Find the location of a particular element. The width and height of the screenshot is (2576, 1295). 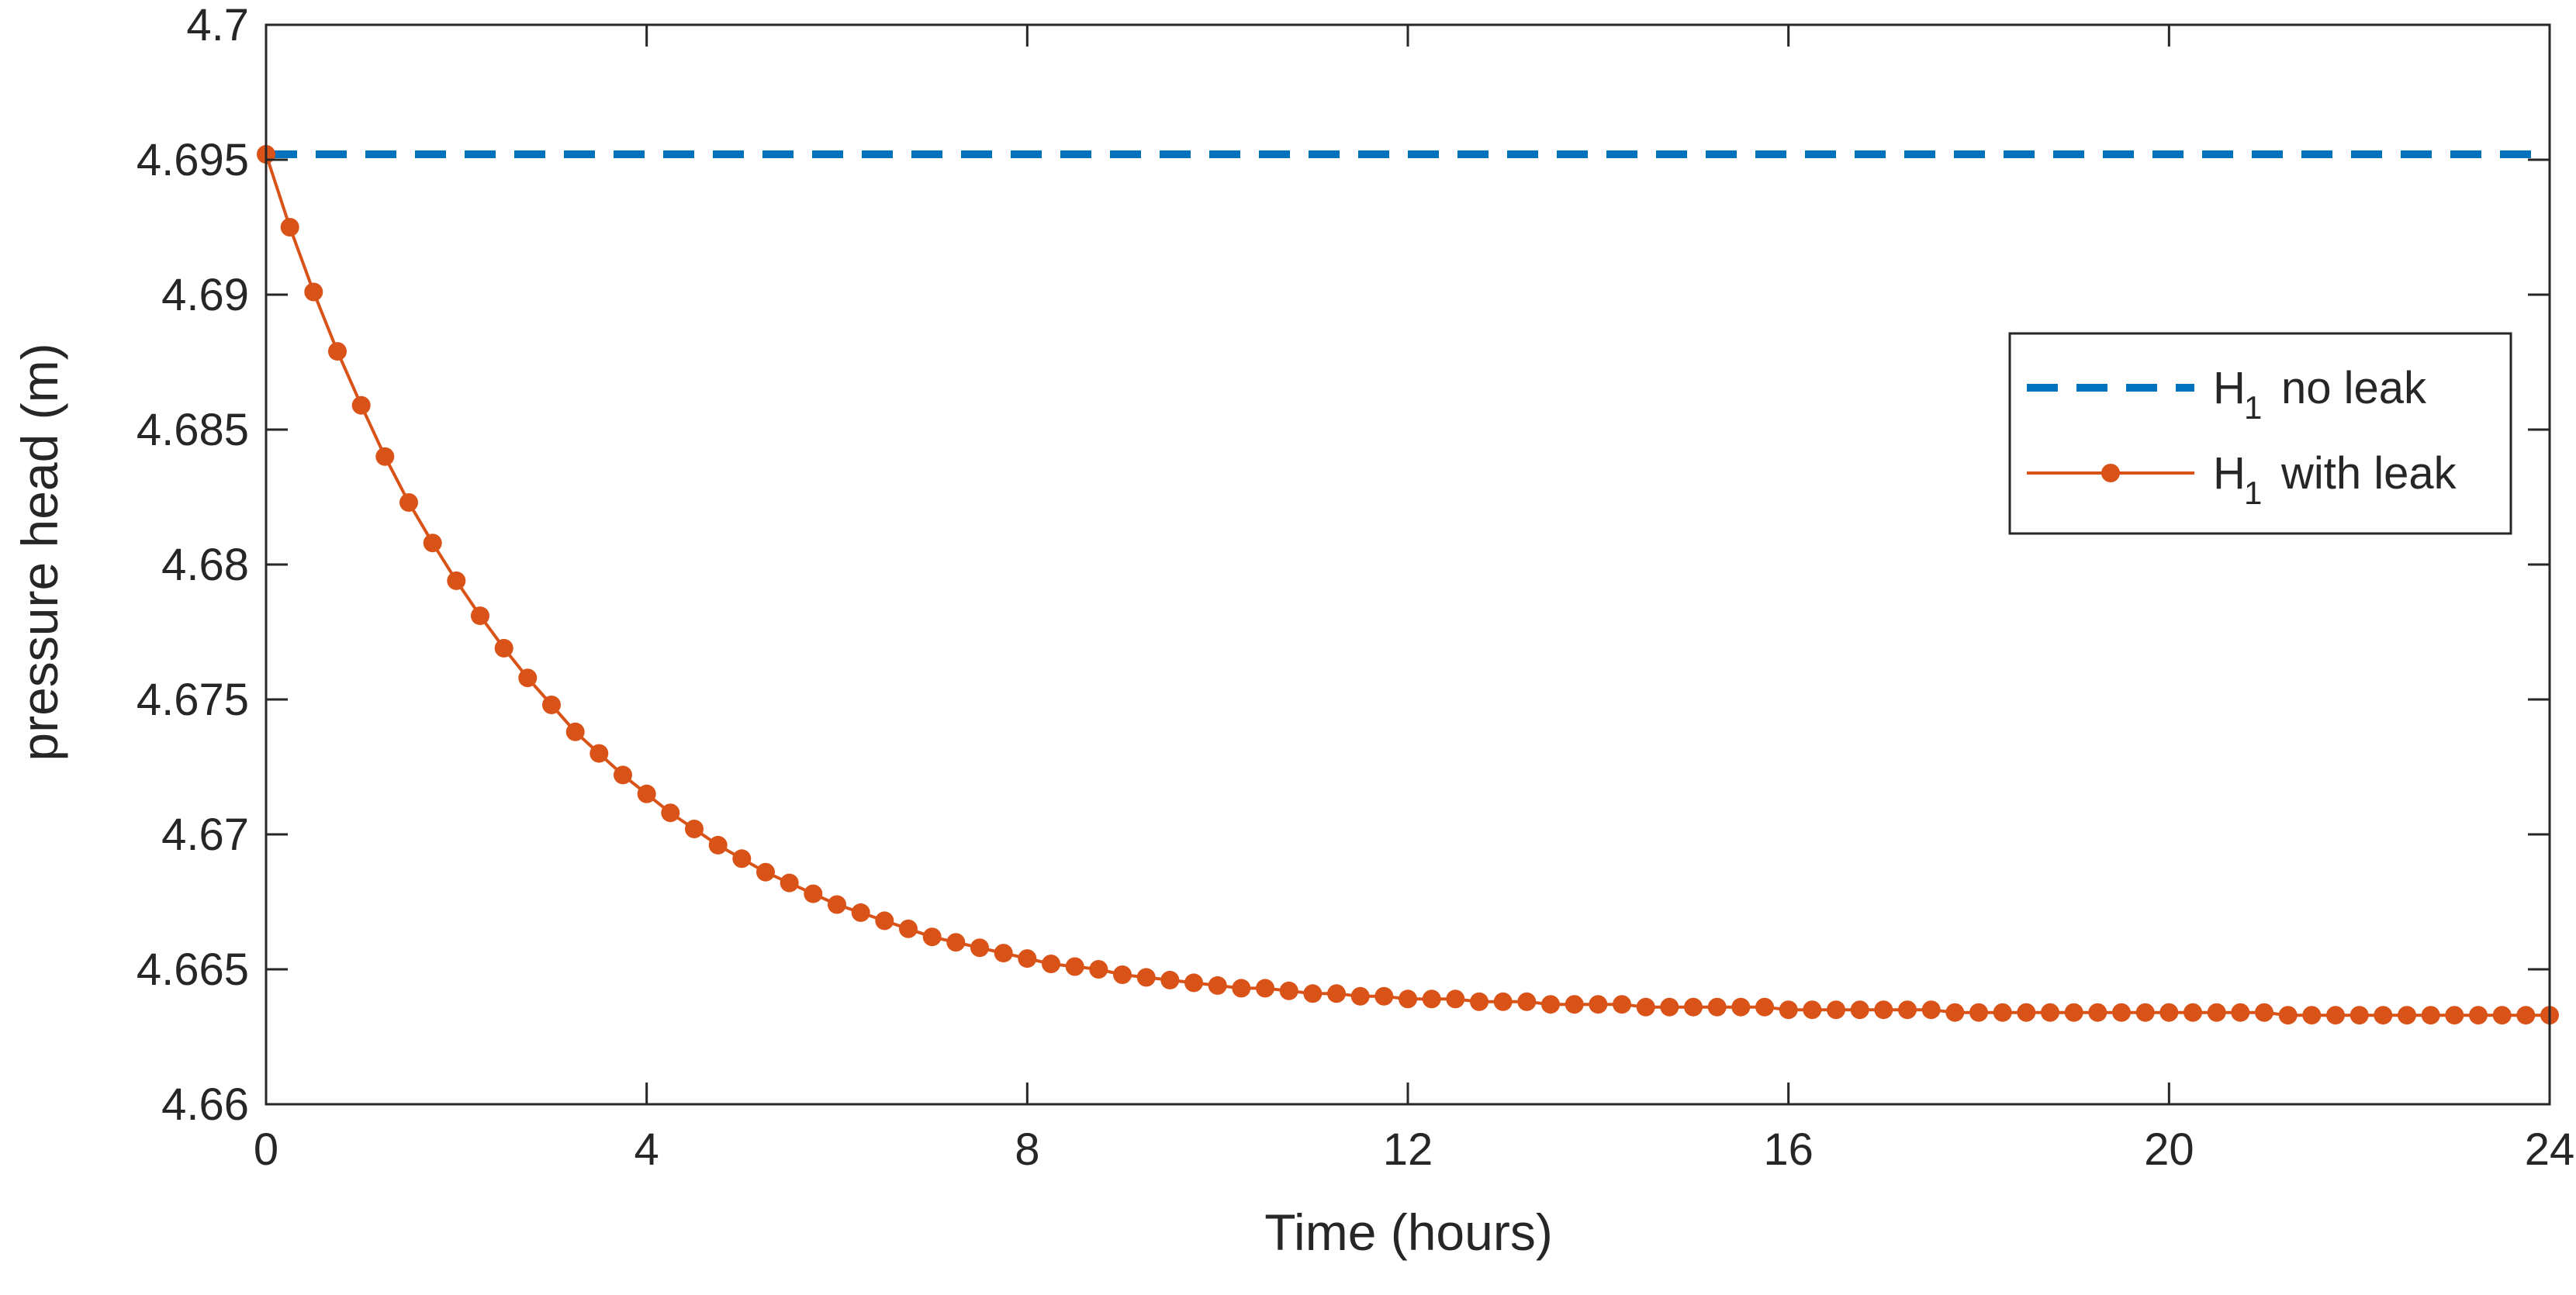

y-tick-label: 4.665 is located at coordinates (193, 969).